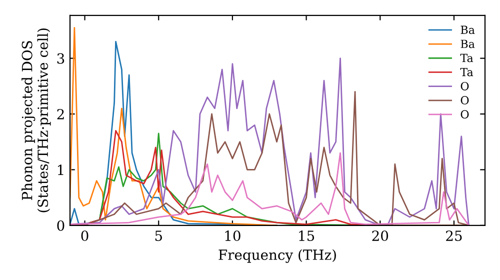  I want to click on x-tick-label: 5, so click(158, 236).